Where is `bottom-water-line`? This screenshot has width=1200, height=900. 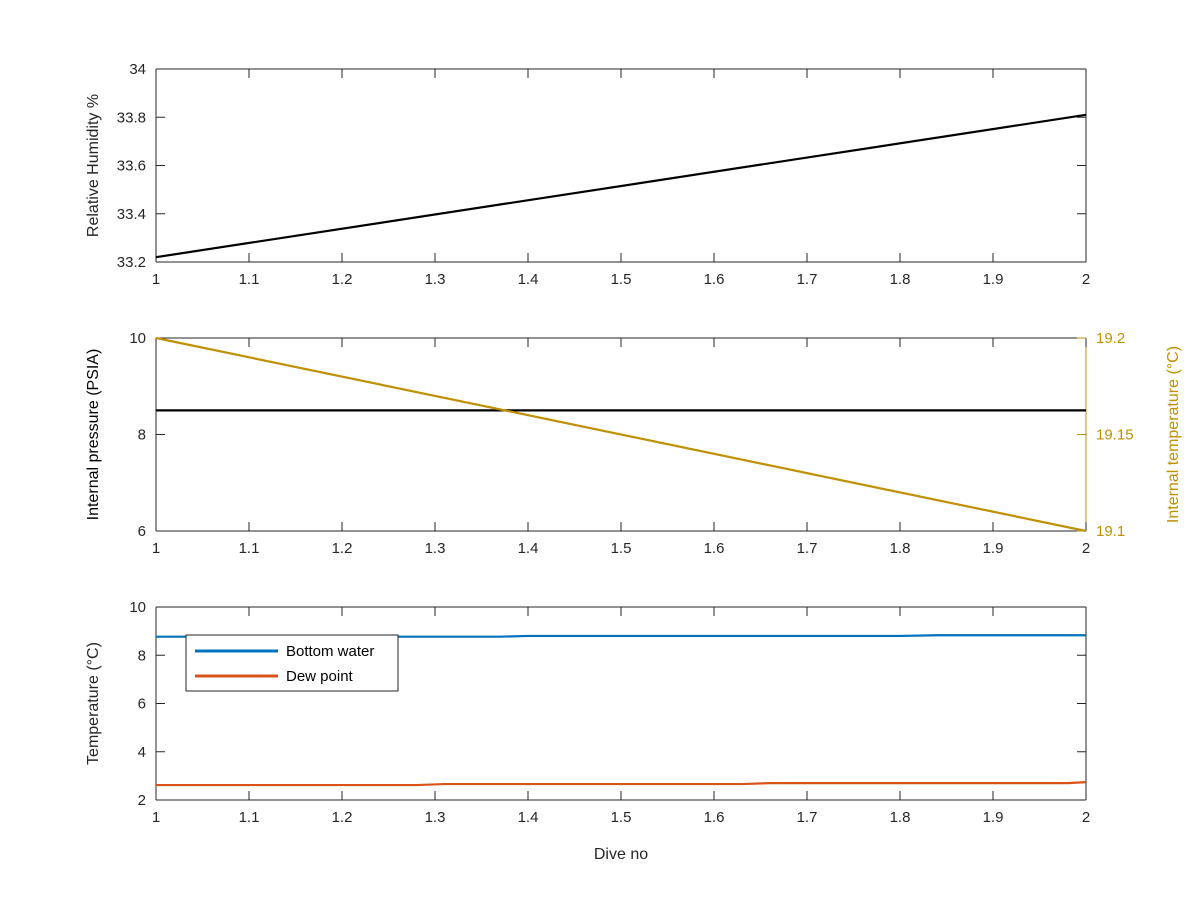 bottom-water-line is located at coordinates (621, 636).